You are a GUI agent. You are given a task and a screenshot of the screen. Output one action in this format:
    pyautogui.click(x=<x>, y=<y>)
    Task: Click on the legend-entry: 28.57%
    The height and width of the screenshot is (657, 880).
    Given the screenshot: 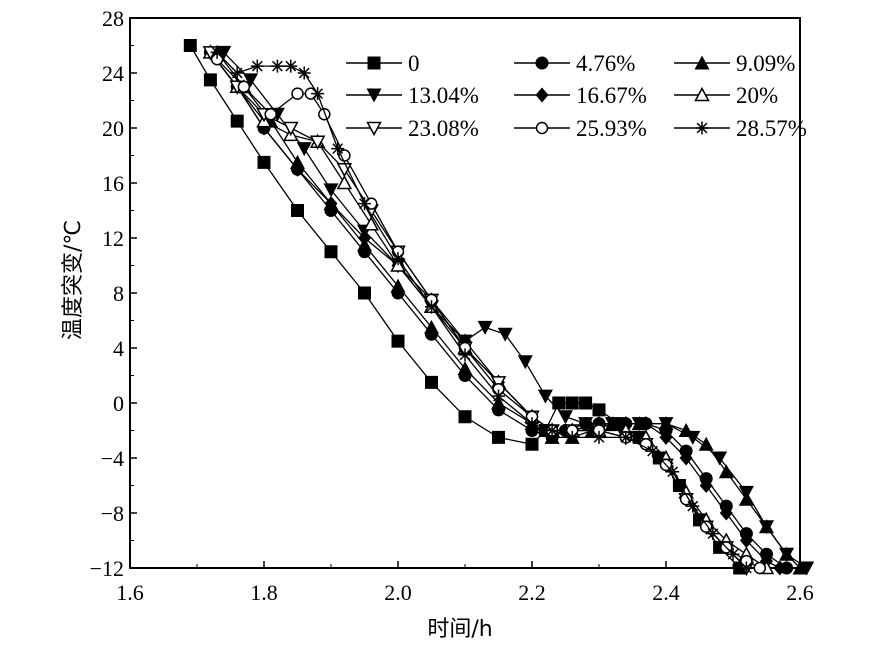 What is the action you would take?
    pyautogui.click(x=740, y=128)
    